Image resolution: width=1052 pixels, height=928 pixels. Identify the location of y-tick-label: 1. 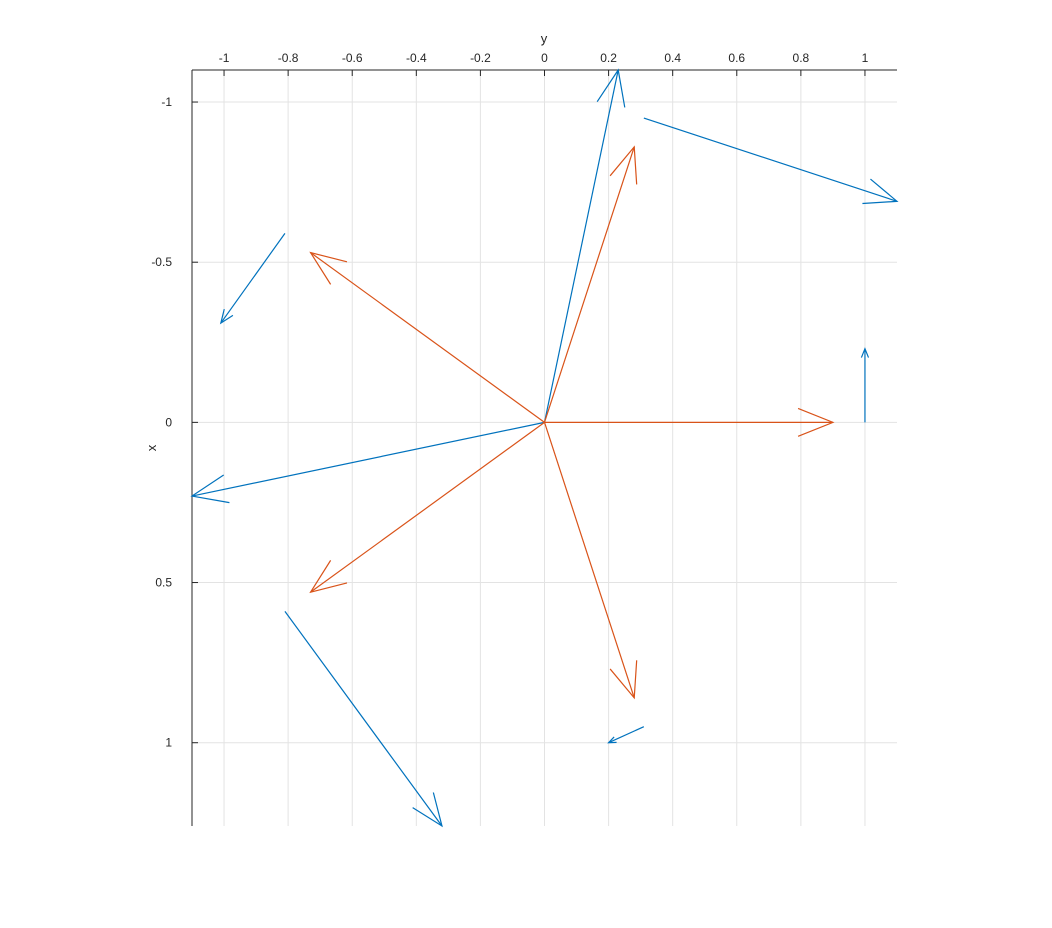
(168, 743).